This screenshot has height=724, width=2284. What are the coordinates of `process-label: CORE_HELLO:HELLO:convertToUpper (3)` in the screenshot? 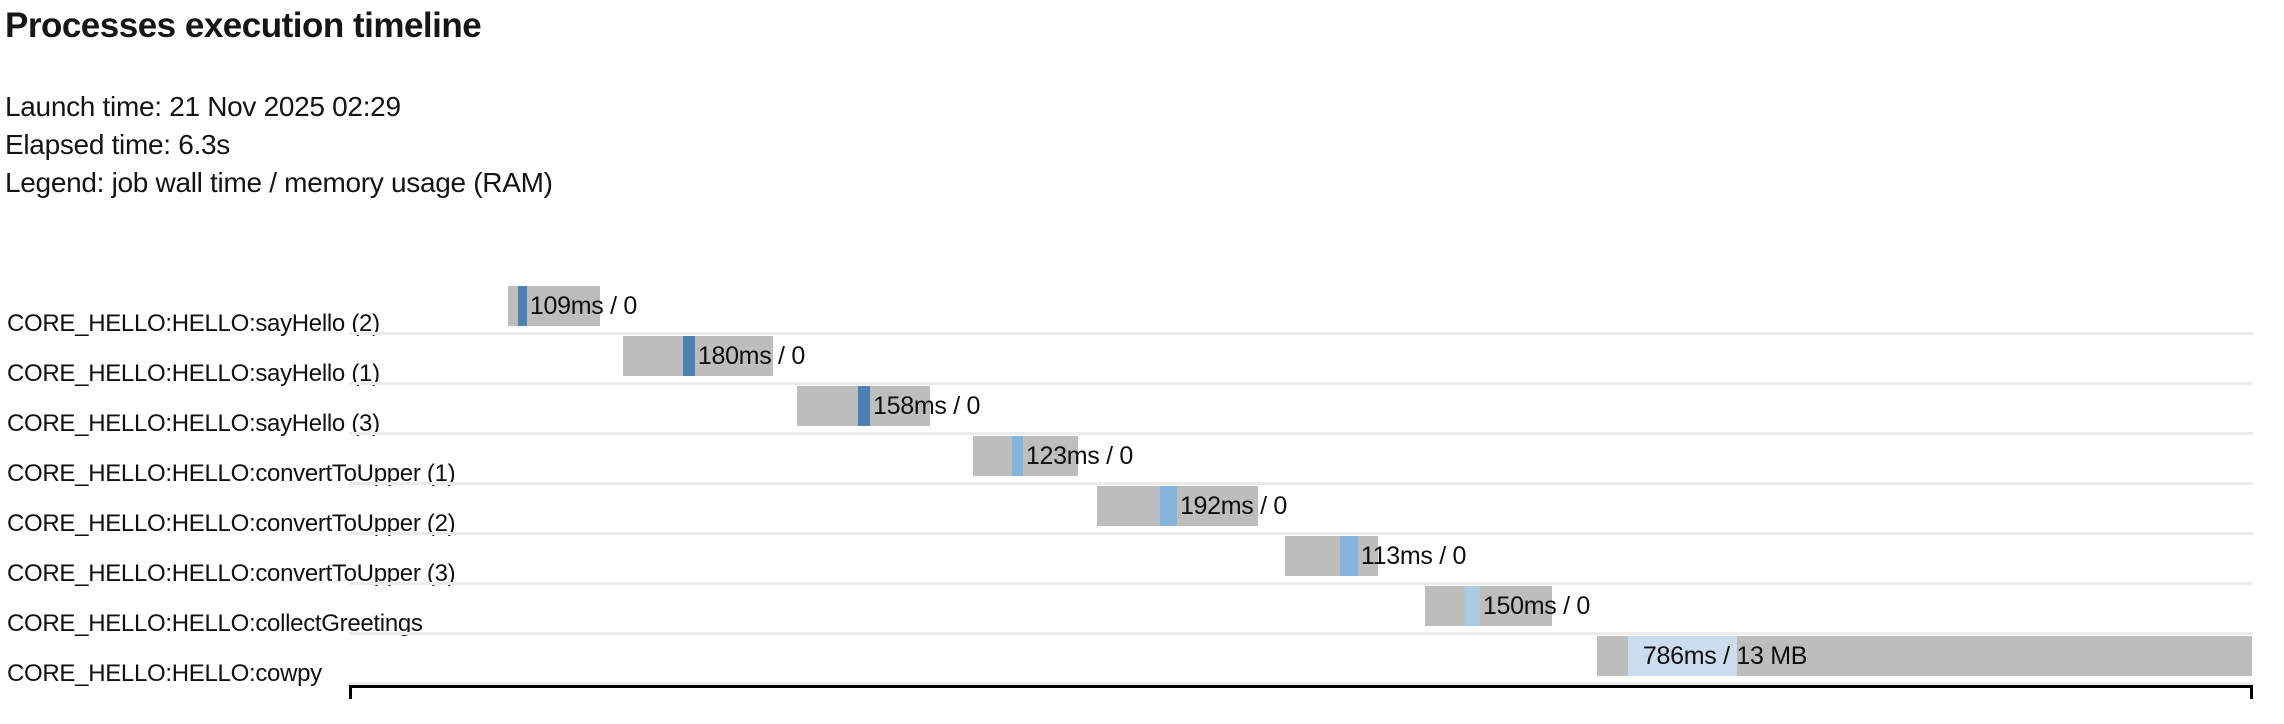 It's located at (231, 573).